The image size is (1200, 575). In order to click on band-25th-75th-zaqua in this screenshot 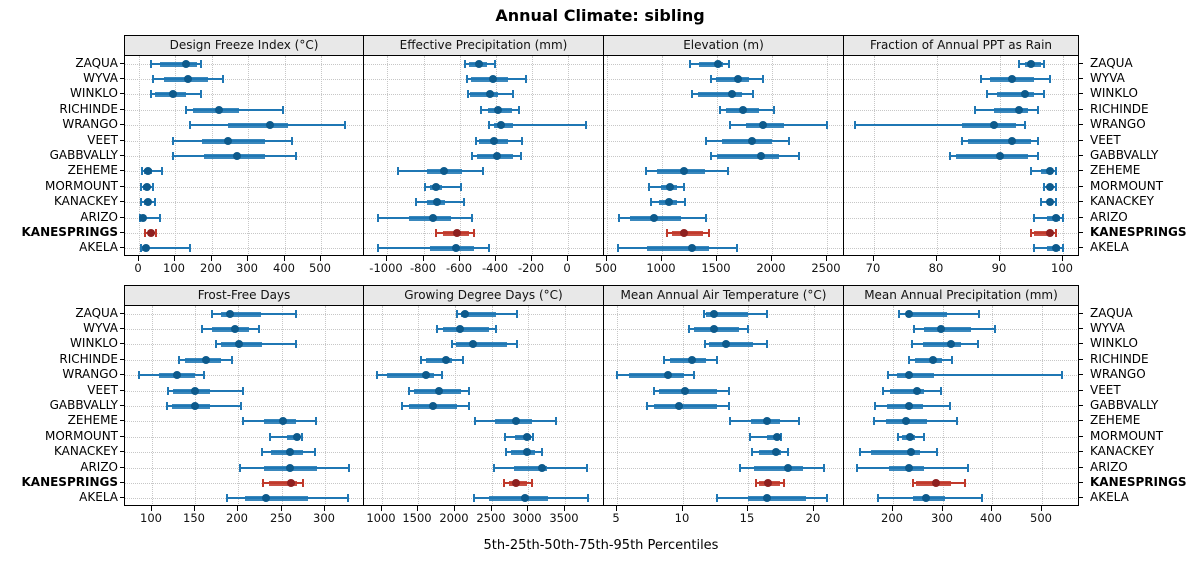, I will do `click(241, 314)`.